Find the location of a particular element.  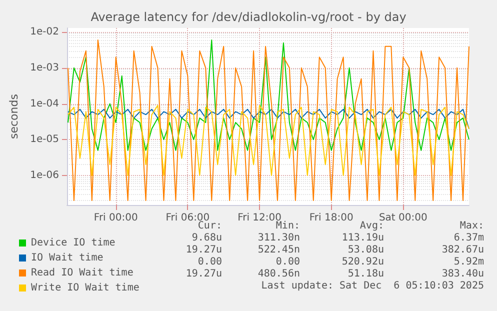

y-axis-title: seconds is located at coordinates (13, 116).